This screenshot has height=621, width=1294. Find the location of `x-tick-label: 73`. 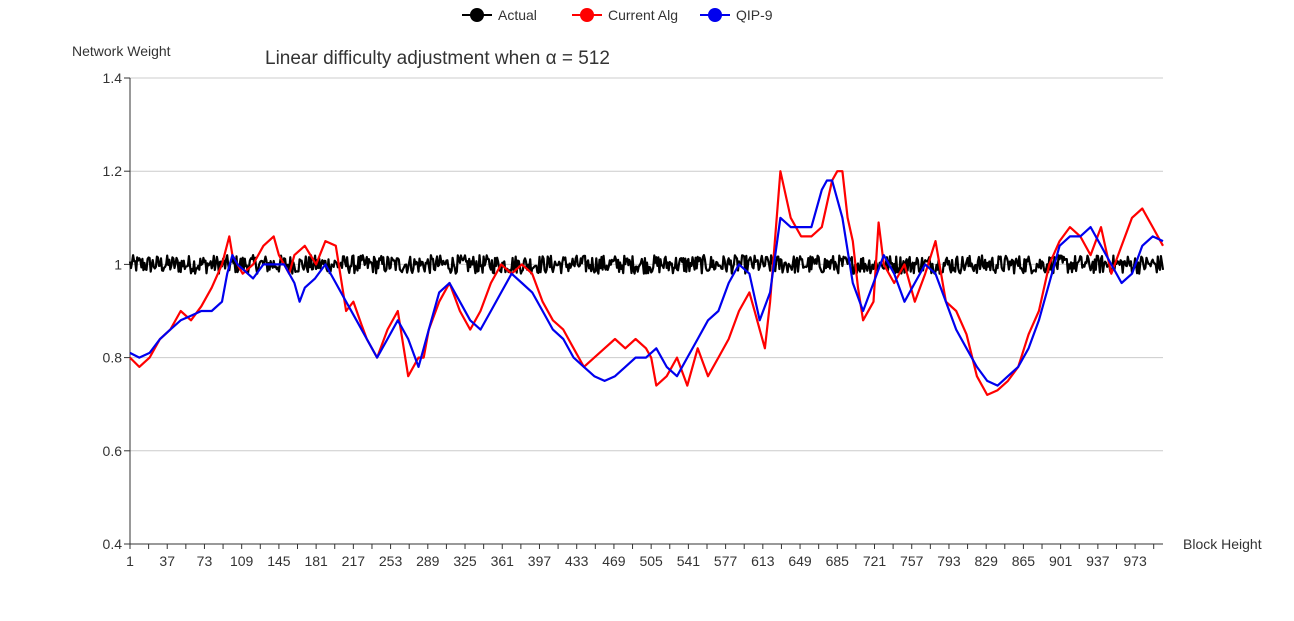

x-tick-label: 73 is located at coordinates (205, 561).